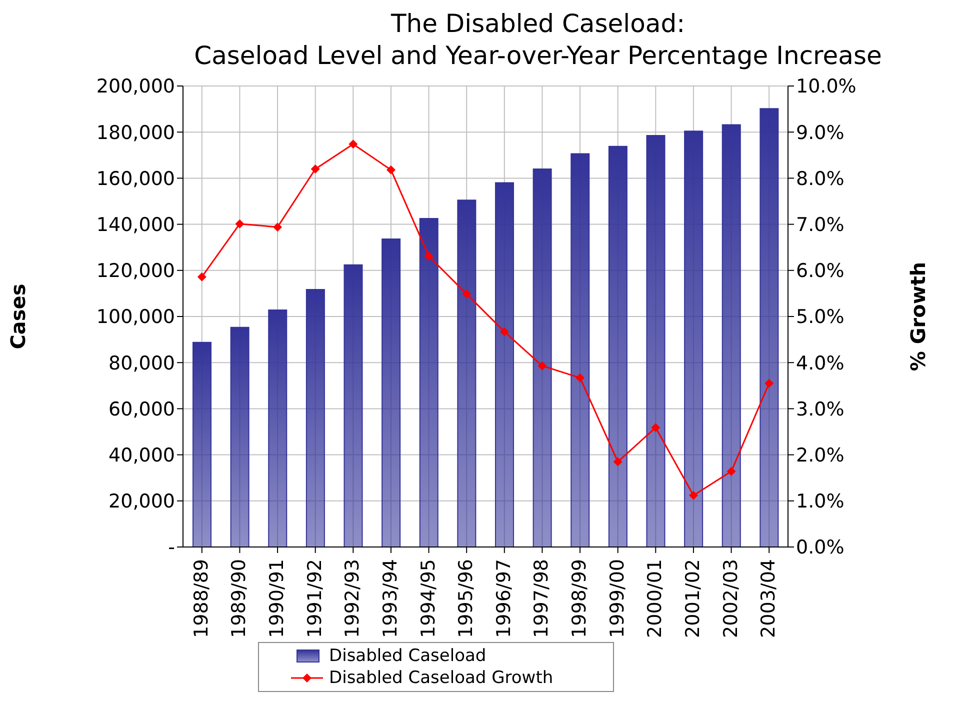 This screenshot has width=956, height=712. Describe the element at coordinates (820, 179) in the screenshot. I see `y2-tick-label: 8.0%` at that location.